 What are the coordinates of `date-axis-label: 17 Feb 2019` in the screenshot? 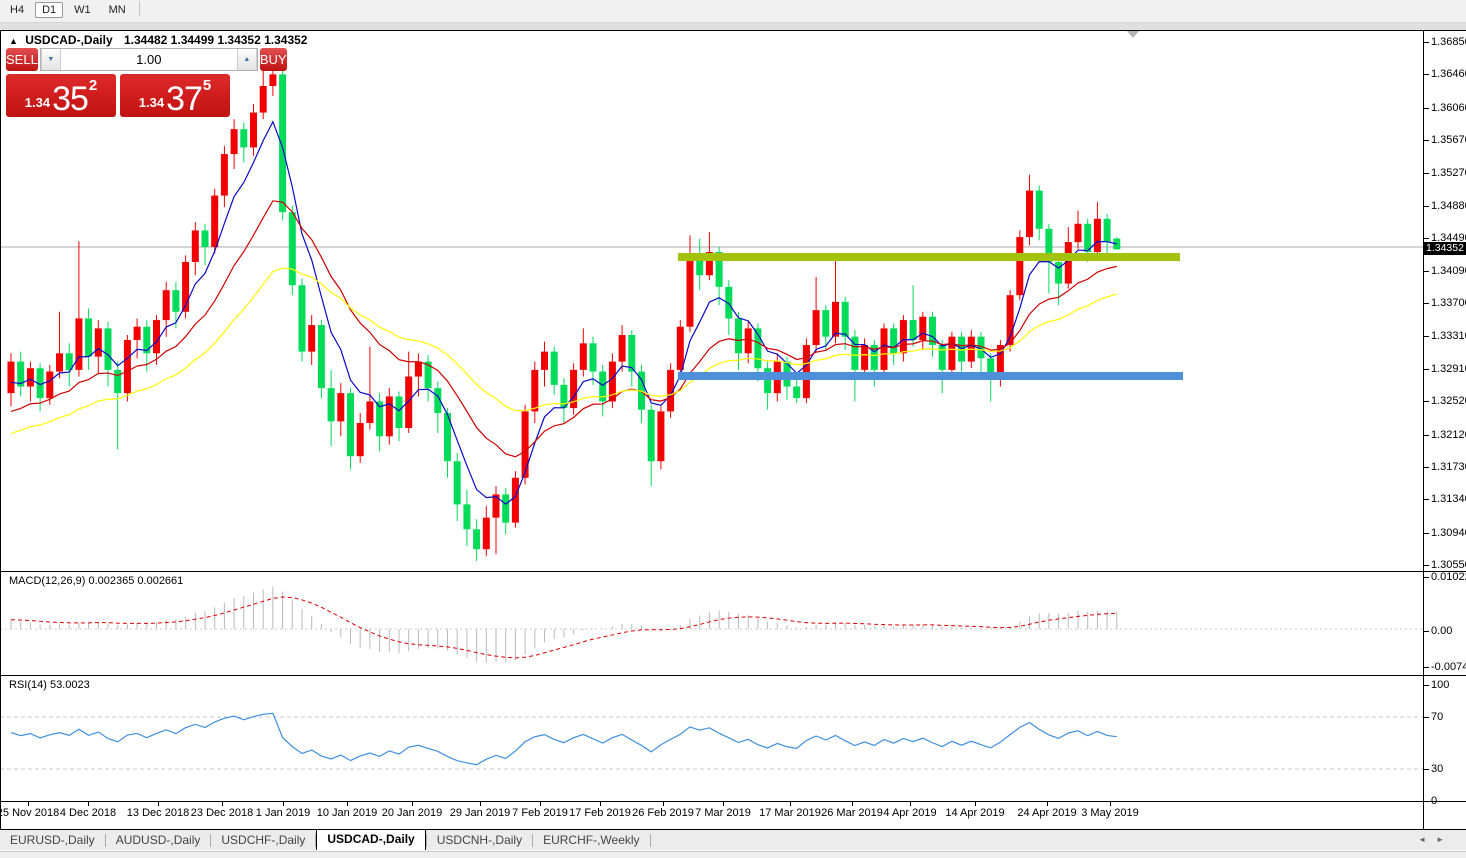 It's located at (600, 813).